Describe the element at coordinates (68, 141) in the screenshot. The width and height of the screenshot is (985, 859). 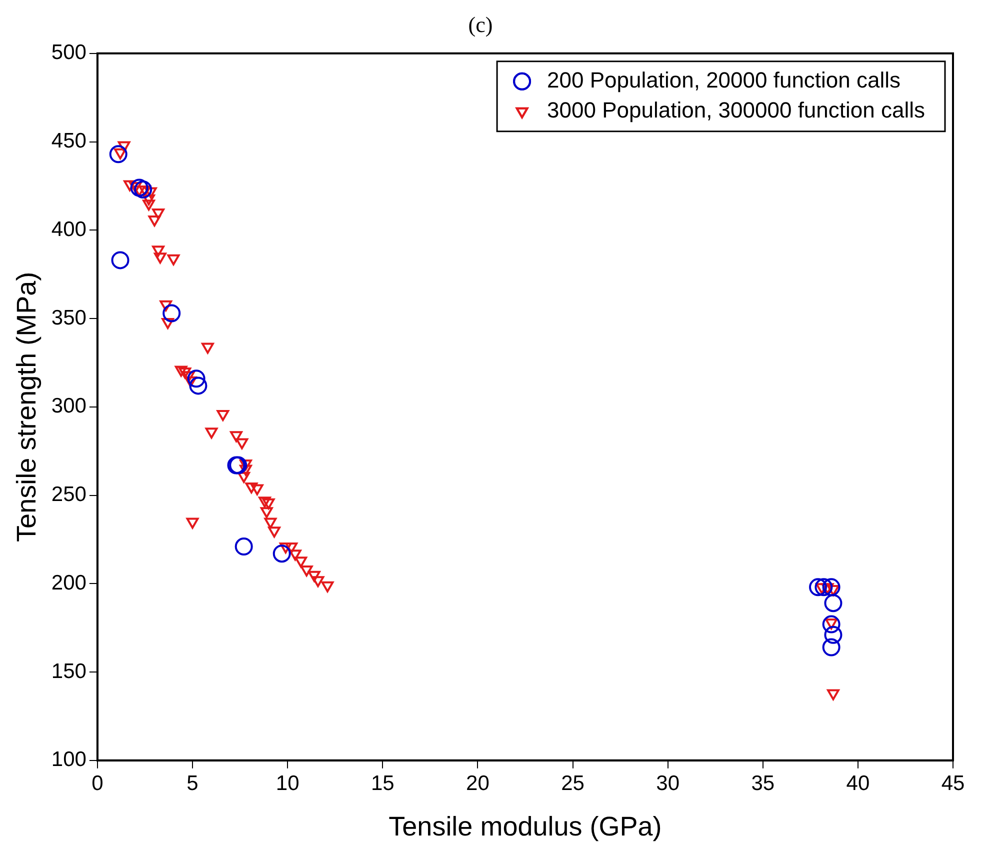
I see `y-tick-label: 450` at that location.